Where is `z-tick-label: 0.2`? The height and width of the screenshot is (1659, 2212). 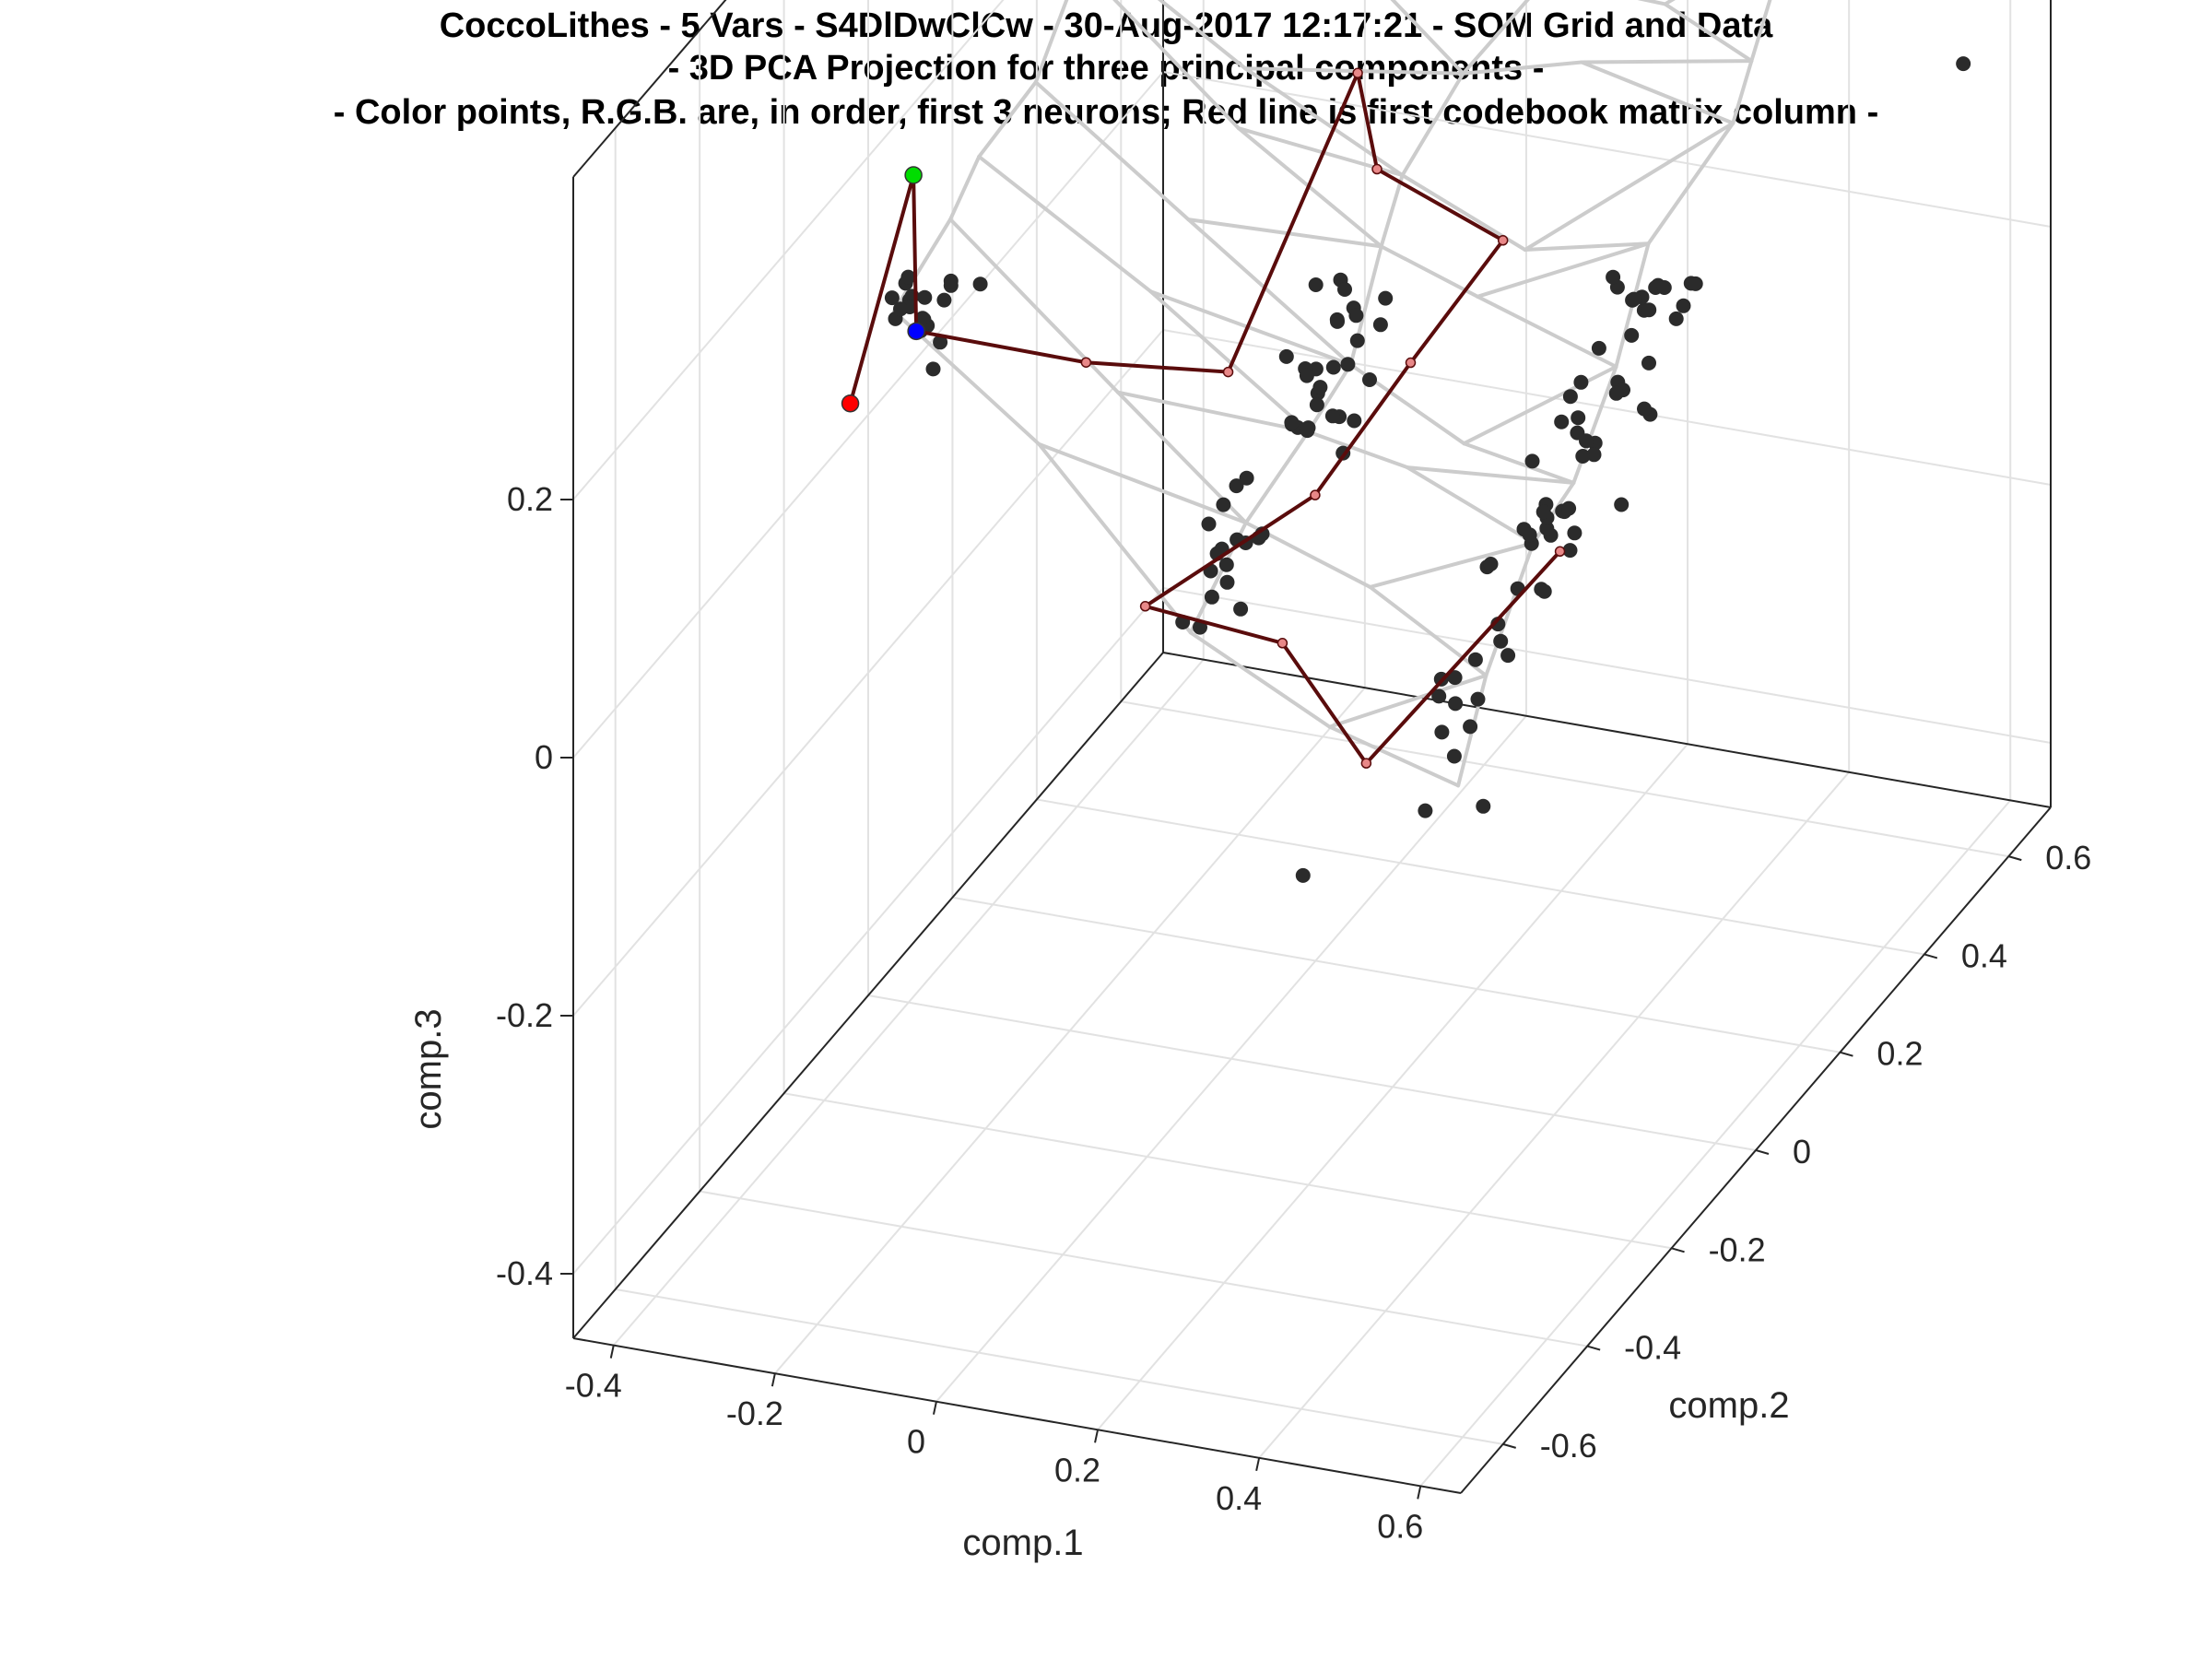 z-tick-label: 0.2 is located at coordinates (530, 499).